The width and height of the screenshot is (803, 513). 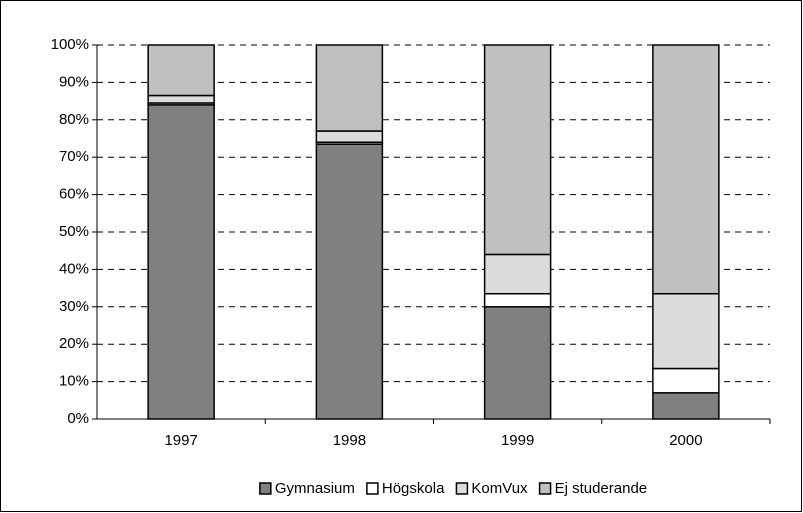 I want to click on y-tick-label: 60%, so click(x=74, y=194).